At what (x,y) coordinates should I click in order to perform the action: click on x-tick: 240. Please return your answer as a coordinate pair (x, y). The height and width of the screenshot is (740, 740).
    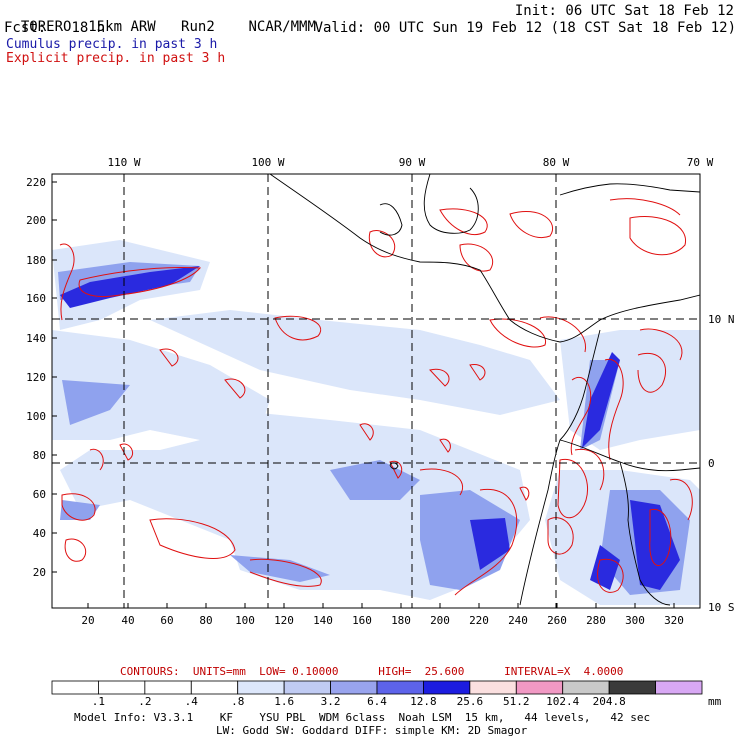
    Looking at the image, I should click on (518, 620).